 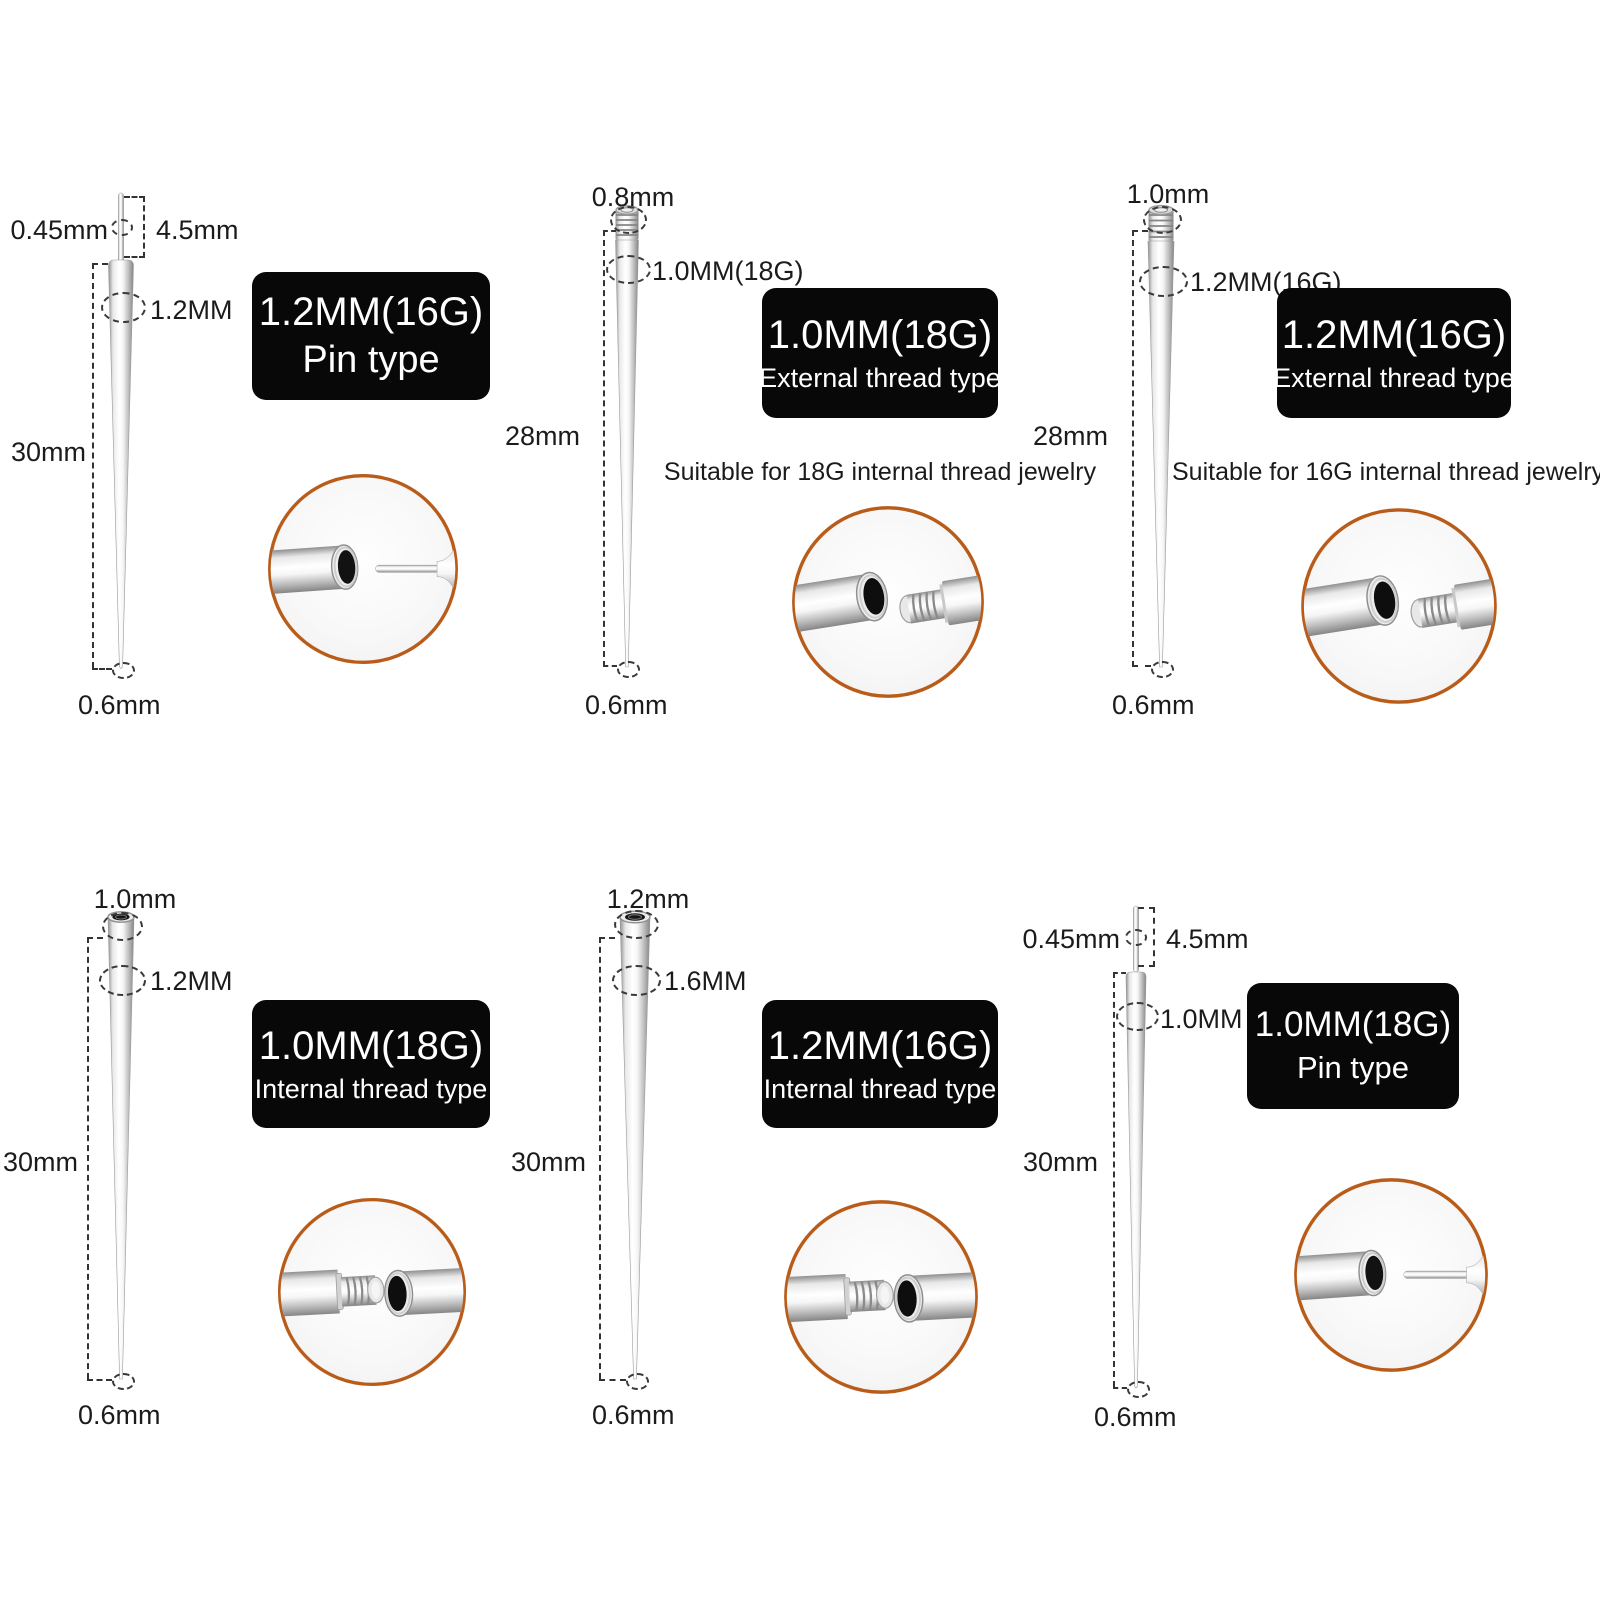 What do you see at coordinates (728, 271) in the screenshot?
I see `gauge-label: 1.0MM(18G)` at bounding box center [728, 271].